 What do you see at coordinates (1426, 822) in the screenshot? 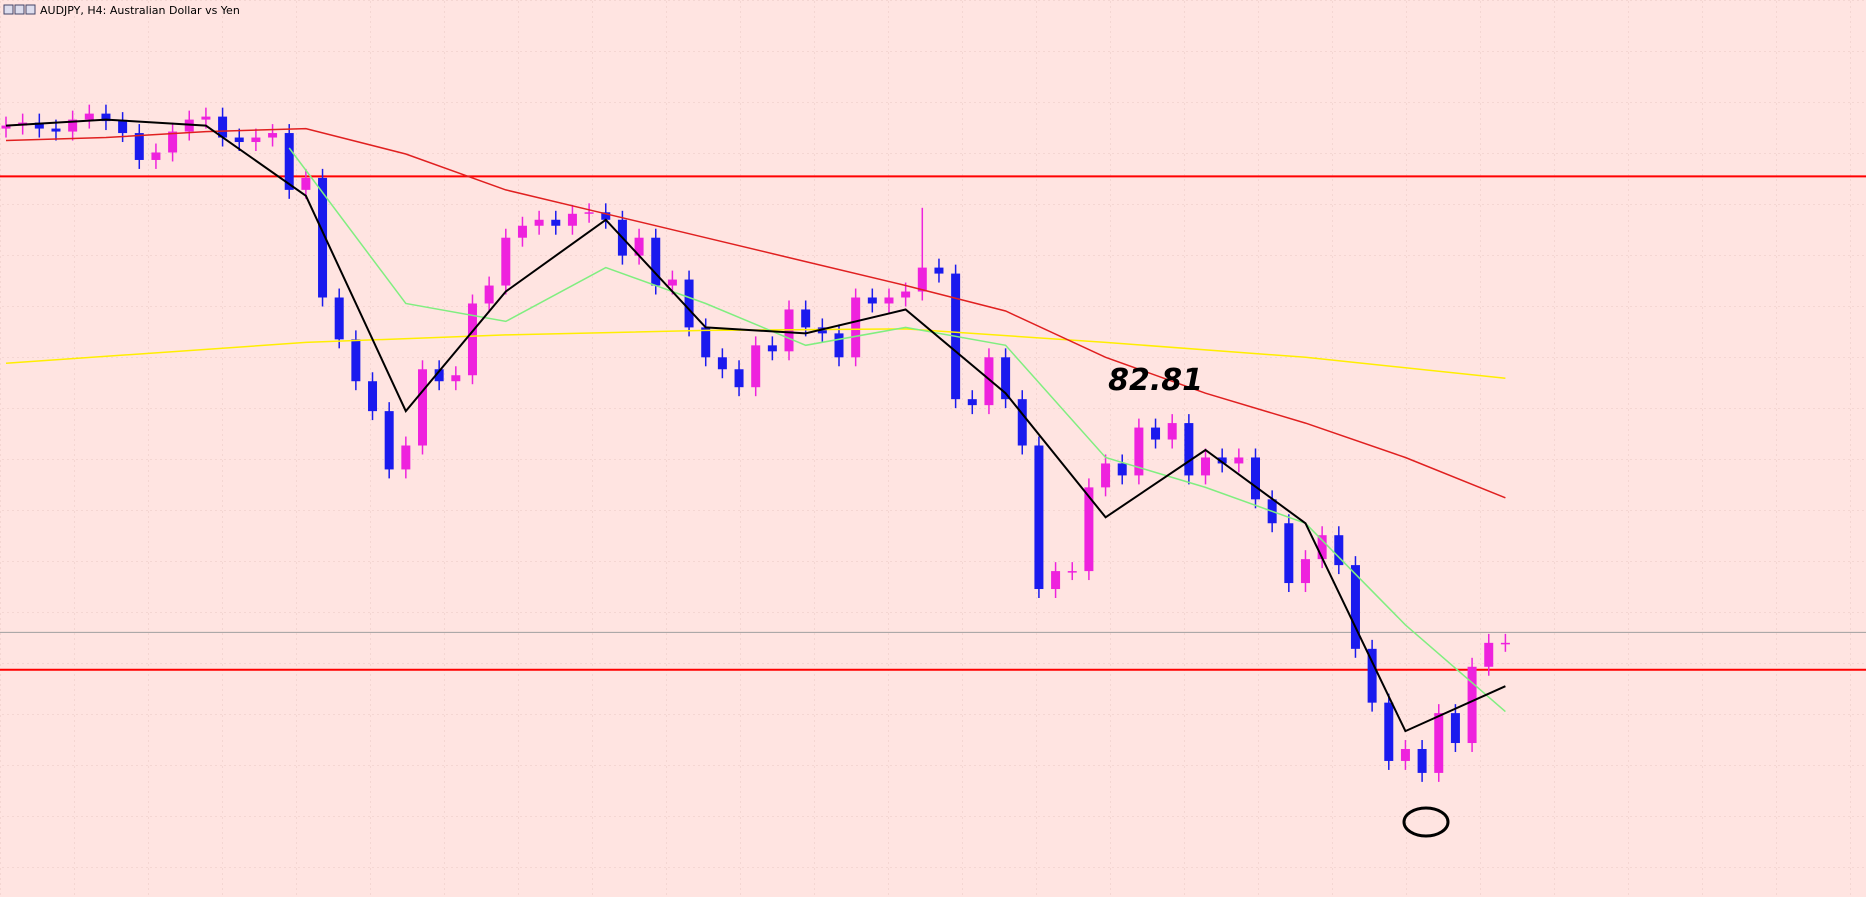
I see `circle-marker` at bounding box center [1426, 822].